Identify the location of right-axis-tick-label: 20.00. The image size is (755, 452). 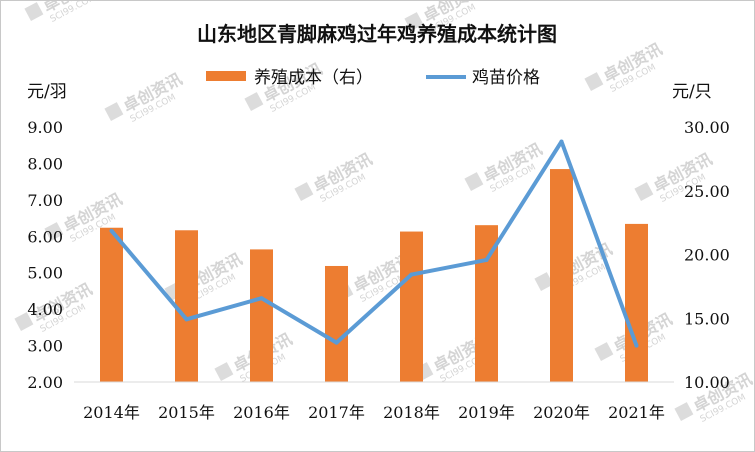
(707, 255).